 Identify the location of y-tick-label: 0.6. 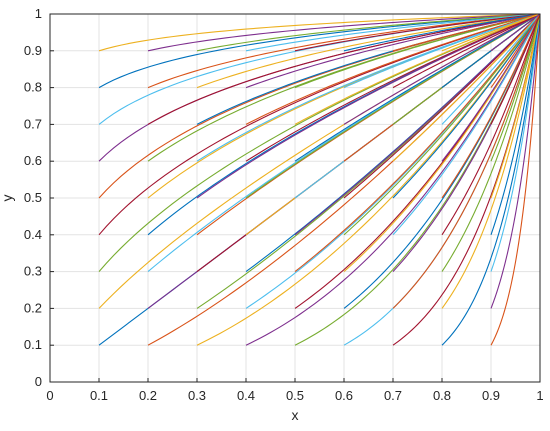
(33, 160).